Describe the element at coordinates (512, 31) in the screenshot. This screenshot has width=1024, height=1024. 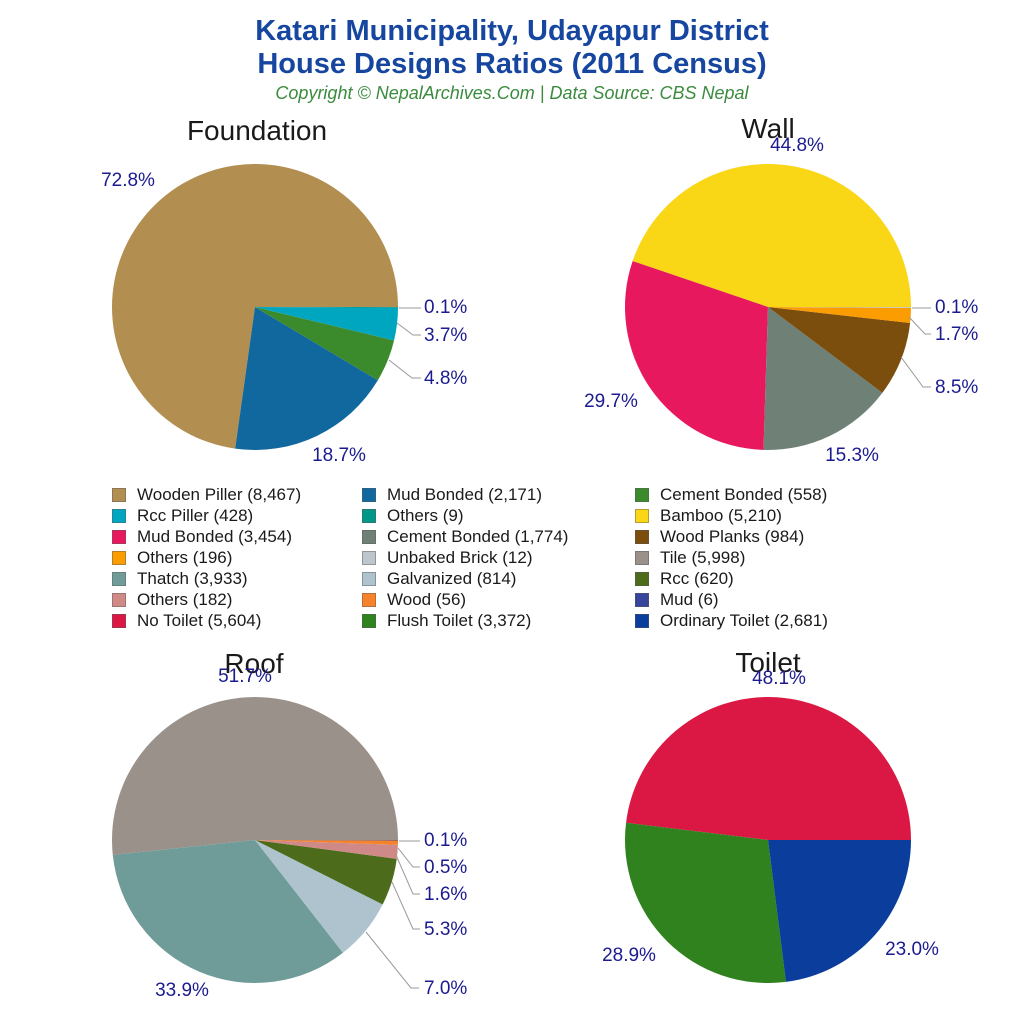
I see `page-title-line1: Katari Municipality, Udayapur District` at that location.